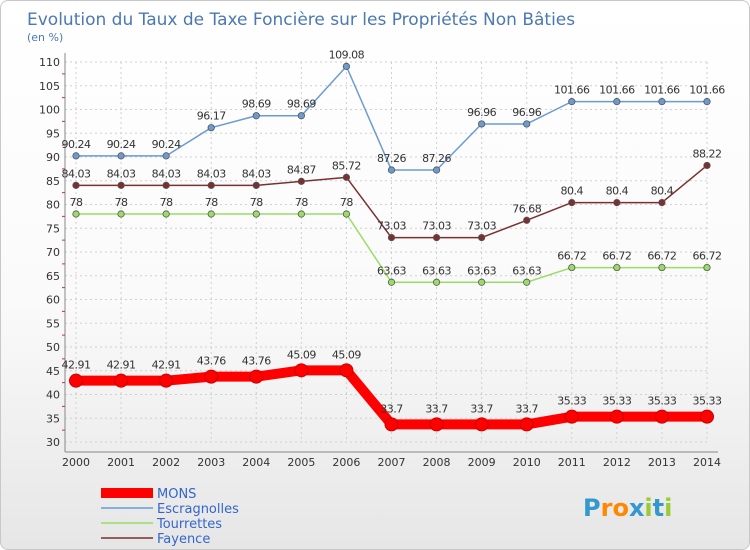 The width and height of the screenshot is (750, 550). Describe the element at coordinates (53, 157) in the screenshot. I see `y-tick-label: 90` at that location.